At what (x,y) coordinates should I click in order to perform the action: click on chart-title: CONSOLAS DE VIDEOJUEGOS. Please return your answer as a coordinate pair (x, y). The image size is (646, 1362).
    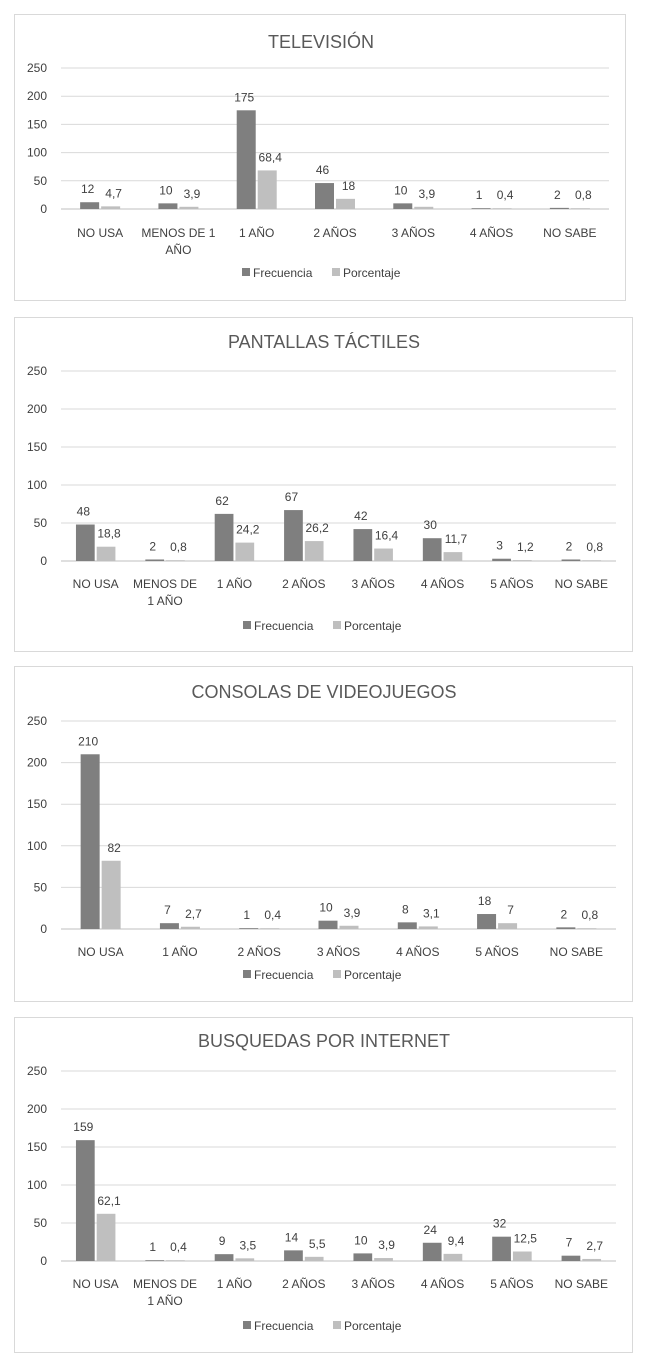
    Looking at the image, I should click on (323, 692).